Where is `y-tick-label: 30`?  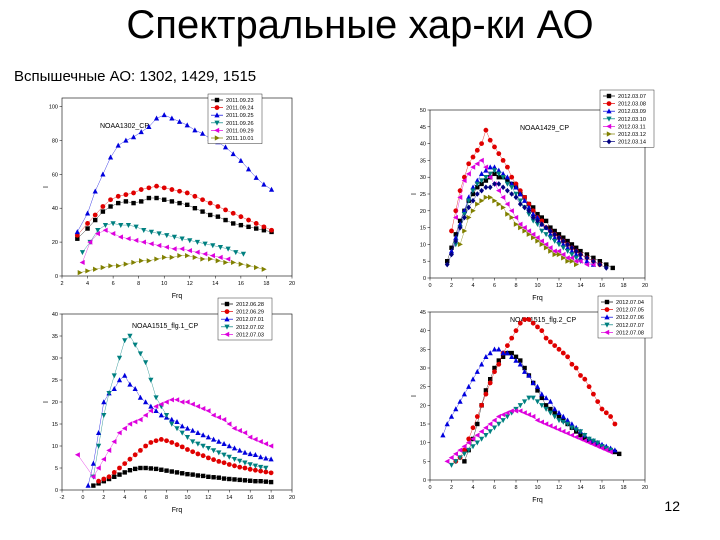
y-tick-label: 30 is located at coordinates (55, 359).